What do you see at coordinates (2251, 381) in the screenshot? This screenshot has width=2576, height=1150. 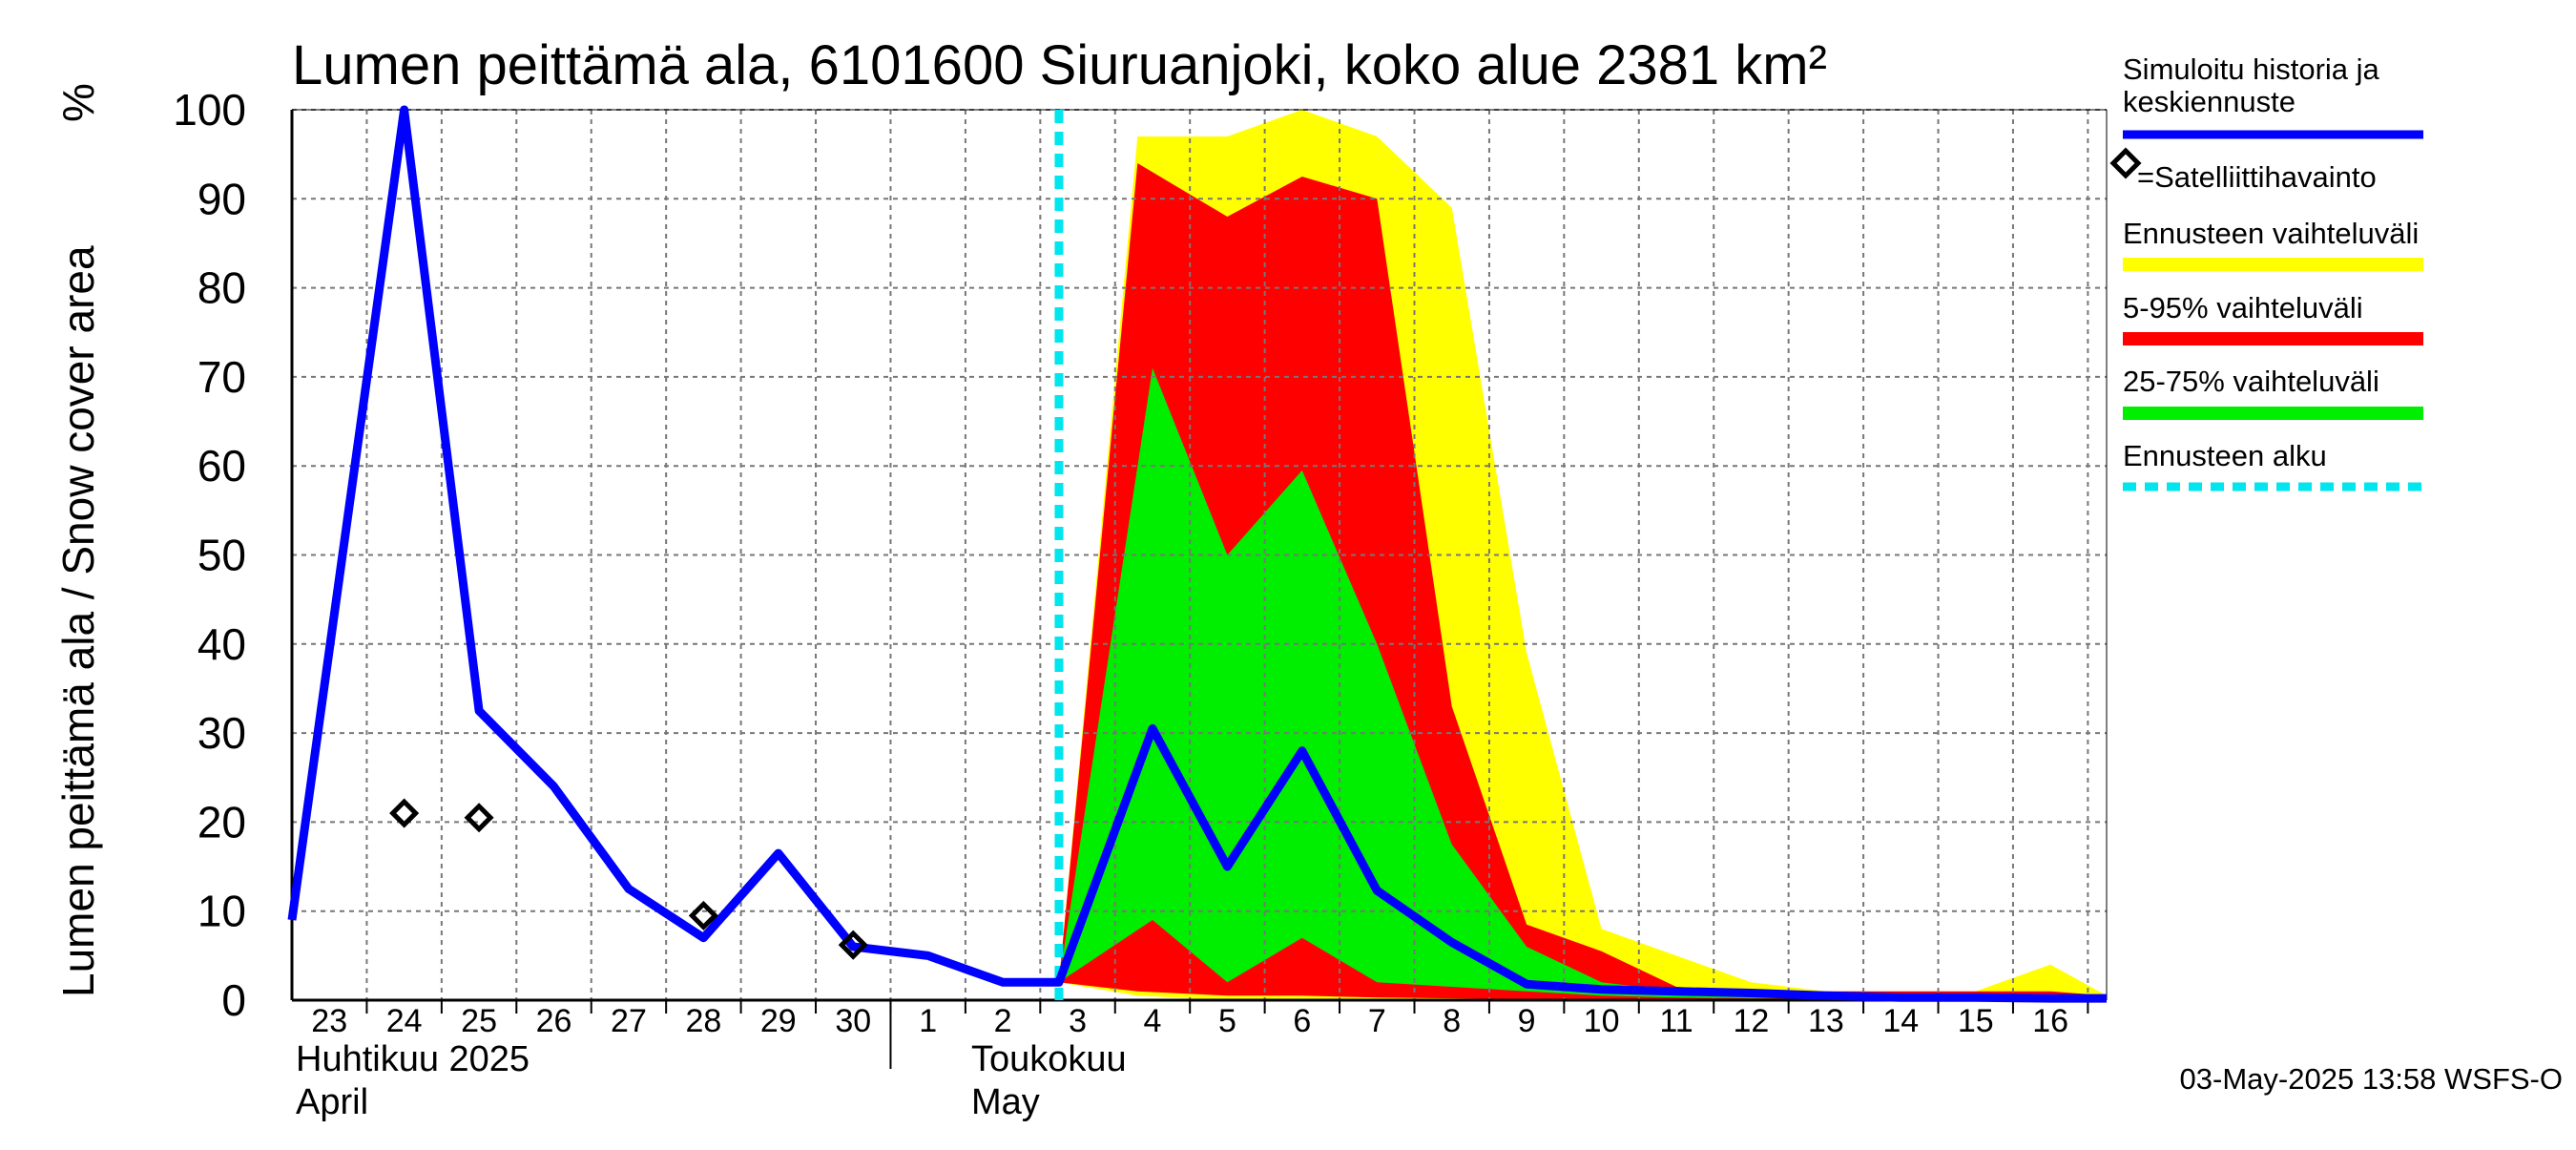 I see `legend-label-25-75: 25-75% vaihteluväli` at bounding box center [2251, 381].